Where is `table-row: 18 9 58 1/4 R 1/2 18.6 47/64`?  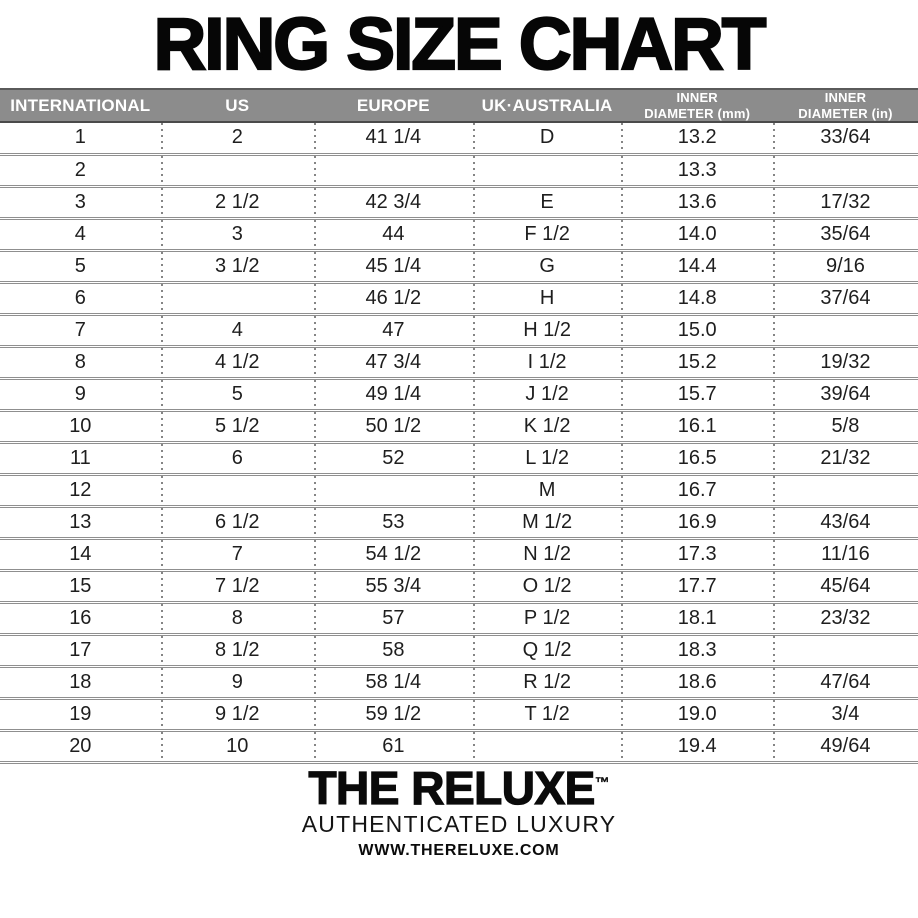 table-row: 18 9 58 1/4 R 1/2 18.6 47/64 is located at coordinates (459, 683).